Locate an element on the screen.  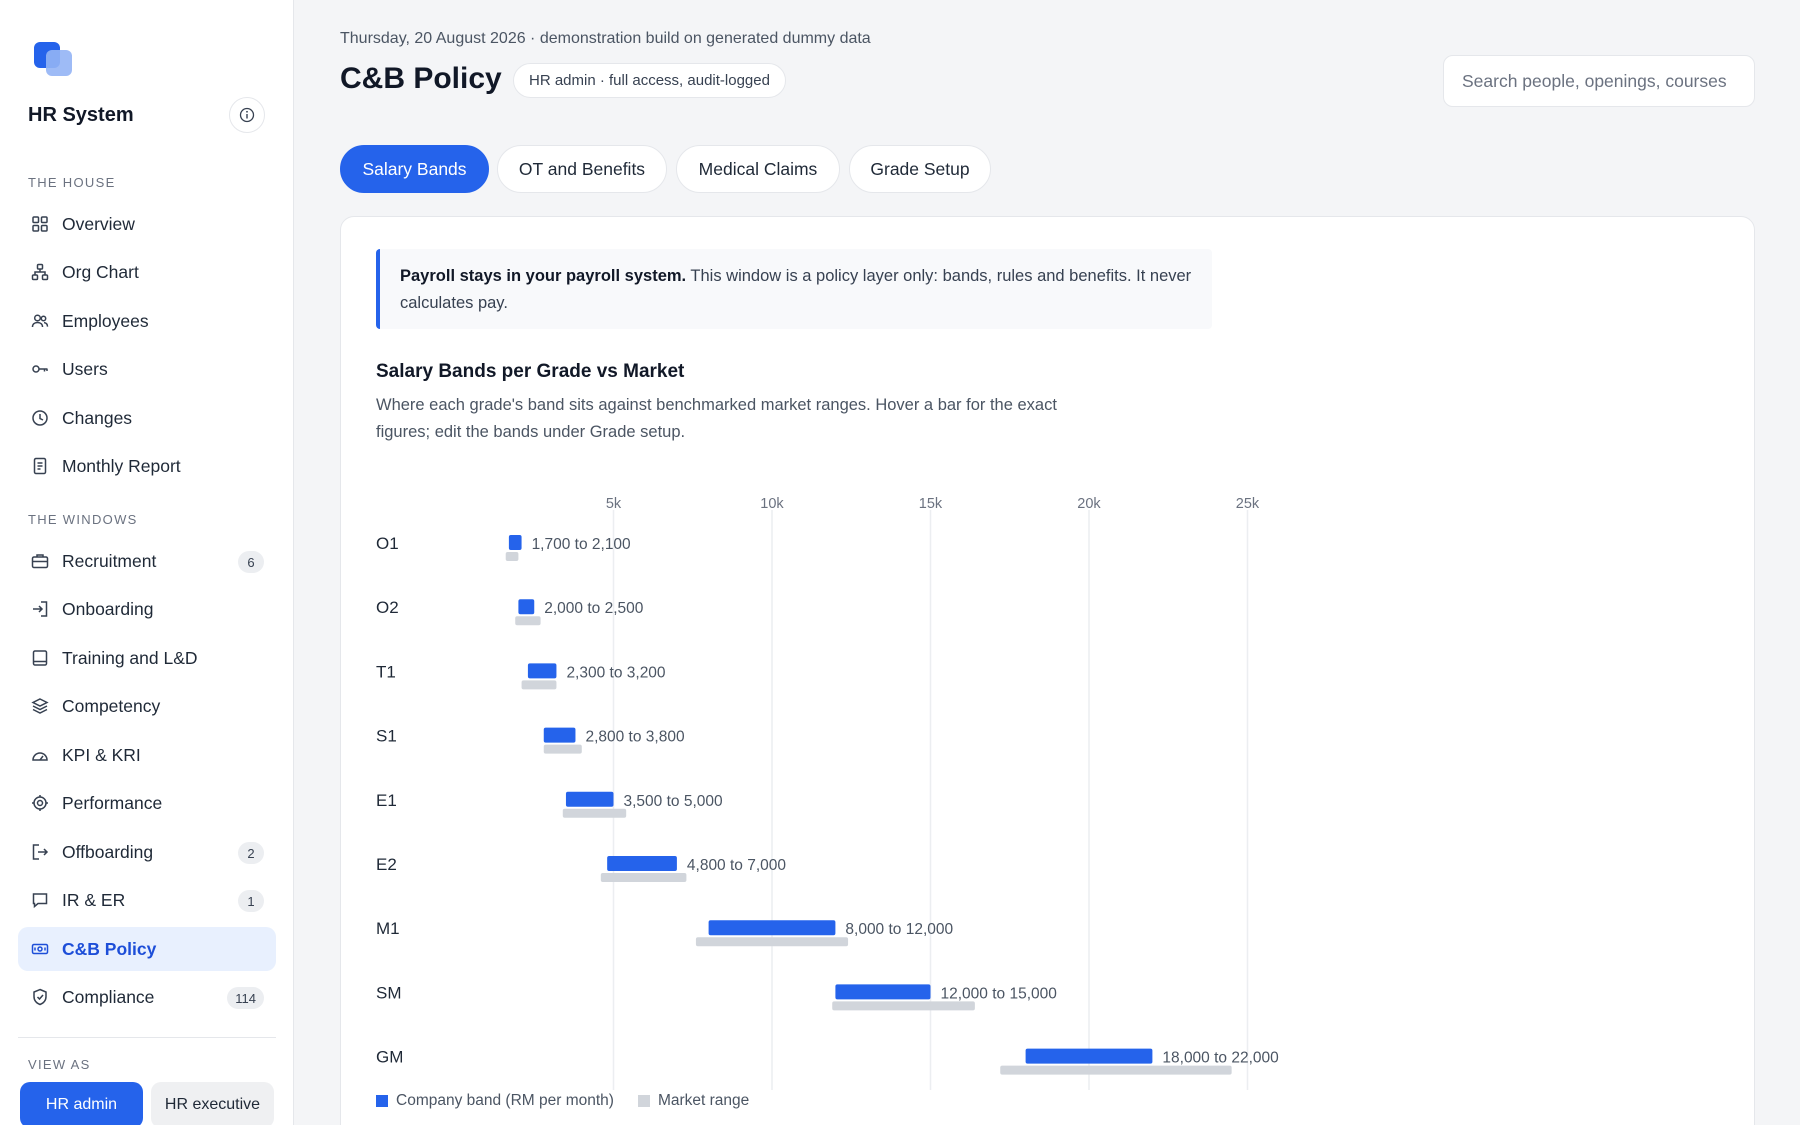
sidebar-item-label: Compliance is located at coordinates (108, 996).